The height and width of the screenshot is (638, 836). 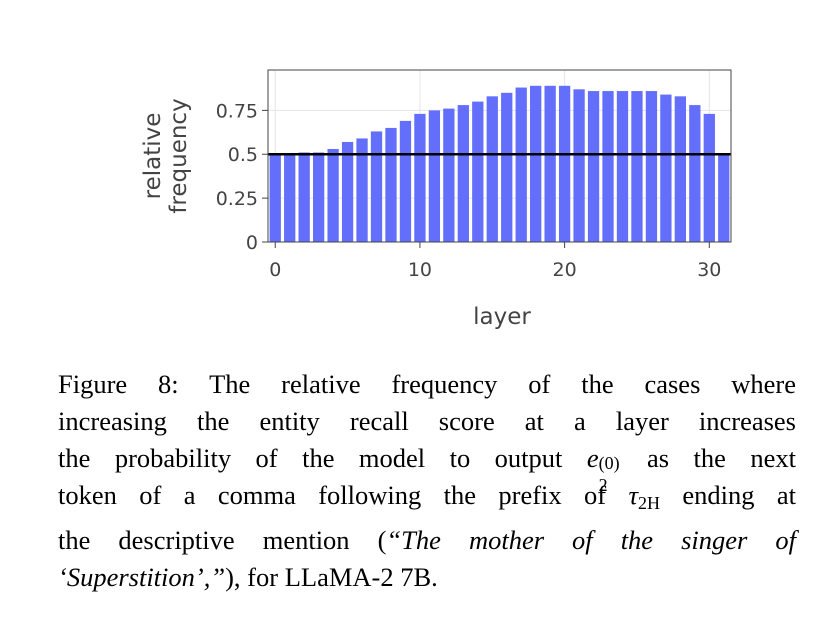 What do you see at coordinates (179, 155) in the screenshot?
I see `y-axis-title-line2: frequency` at bounding box center [179, 155].